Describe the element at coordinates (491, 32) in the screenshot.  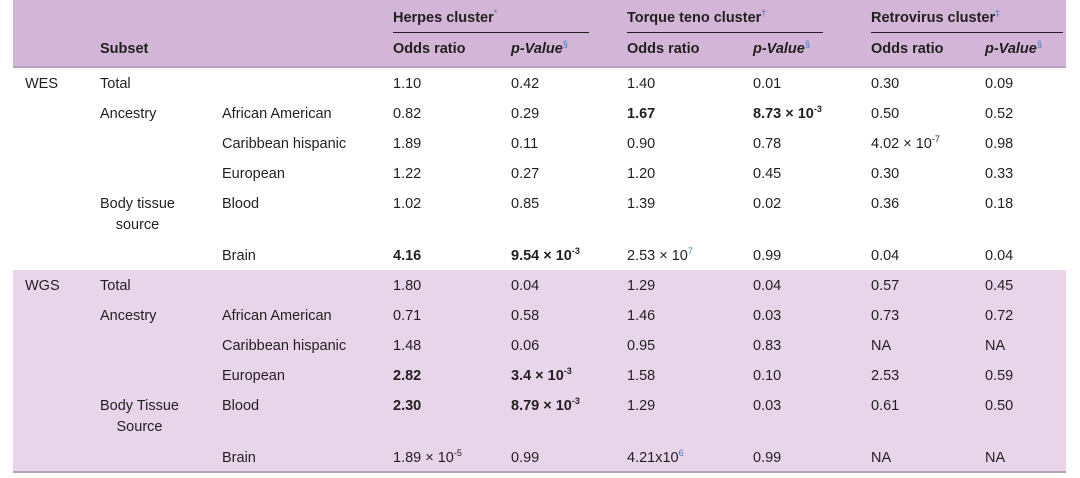
I see `herpes-rule` at that location.